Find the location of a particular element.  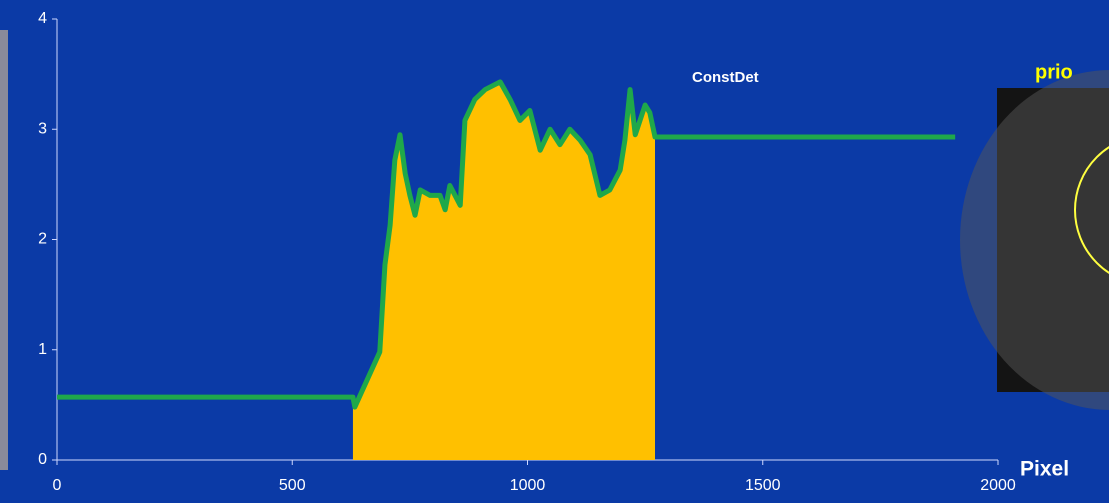

series-label: ConstDet is located at coordinates (725, 77).